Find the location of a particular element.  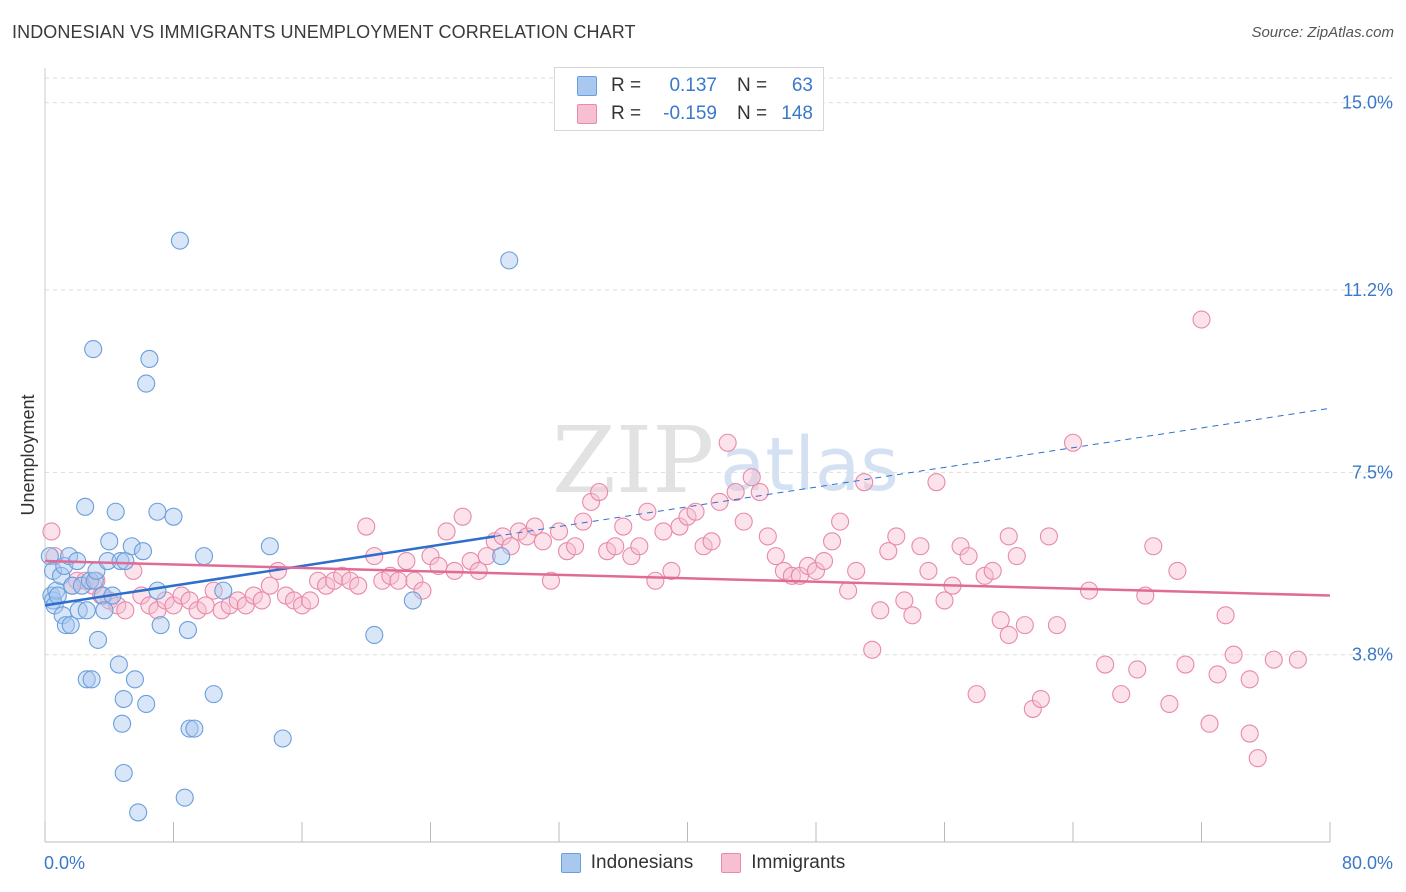

legend-item-immigrants: Immigrants is located at coordinates (783, 863).